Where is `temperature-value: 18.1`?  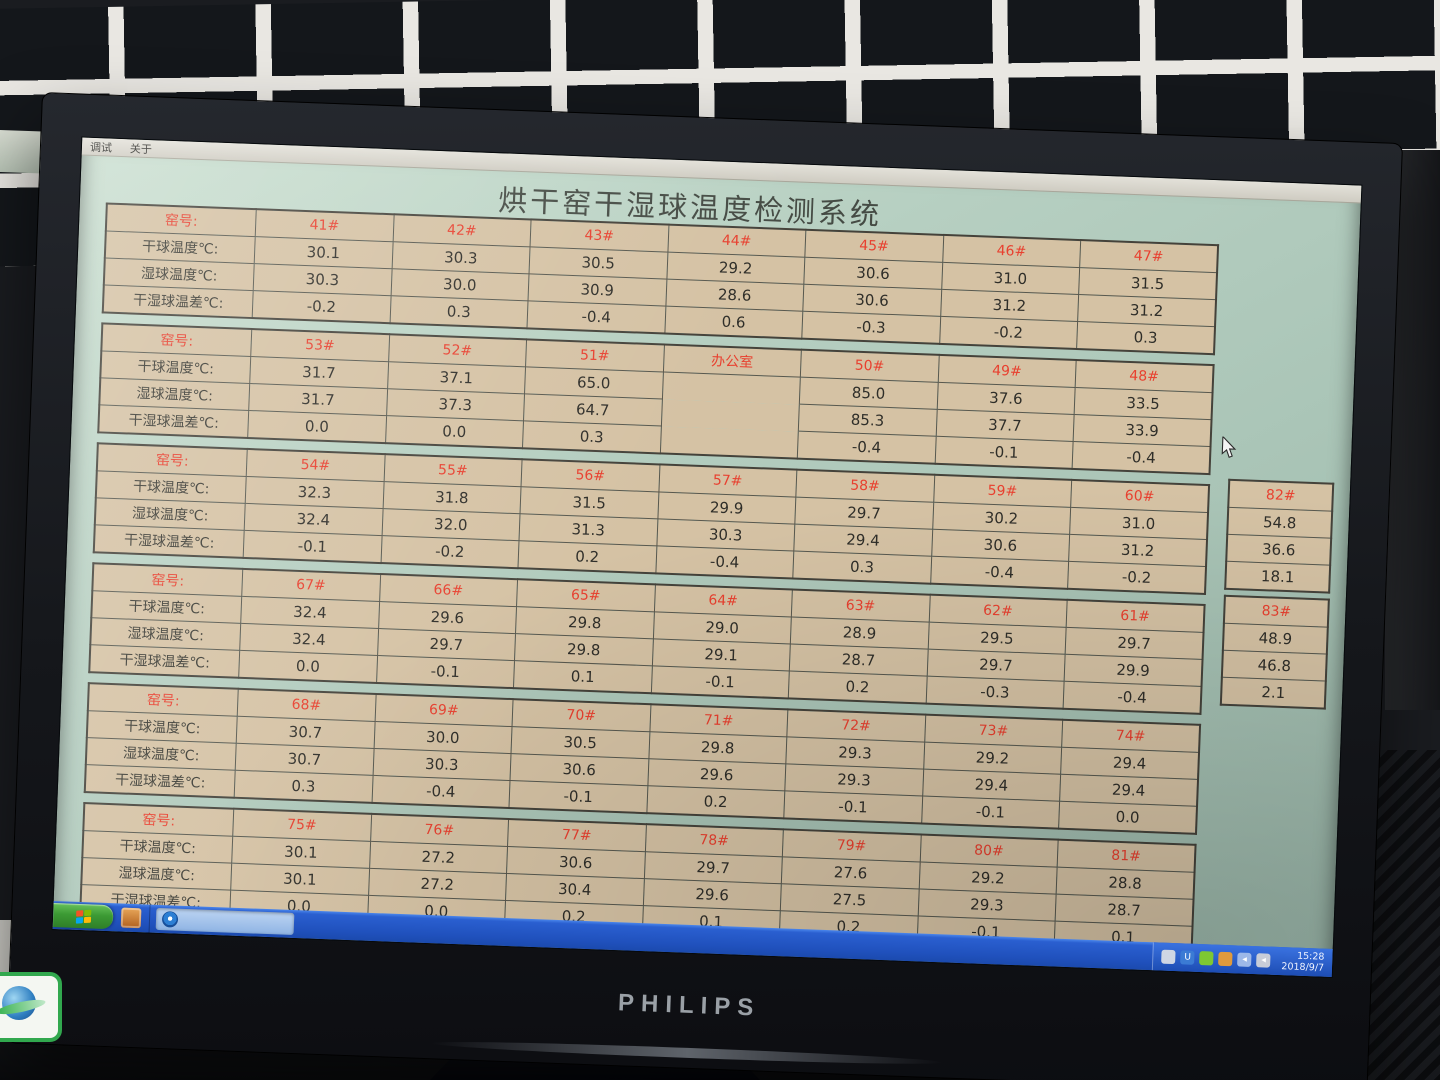
temperature-value: 18.1 is located at coordinates (1278, 577).